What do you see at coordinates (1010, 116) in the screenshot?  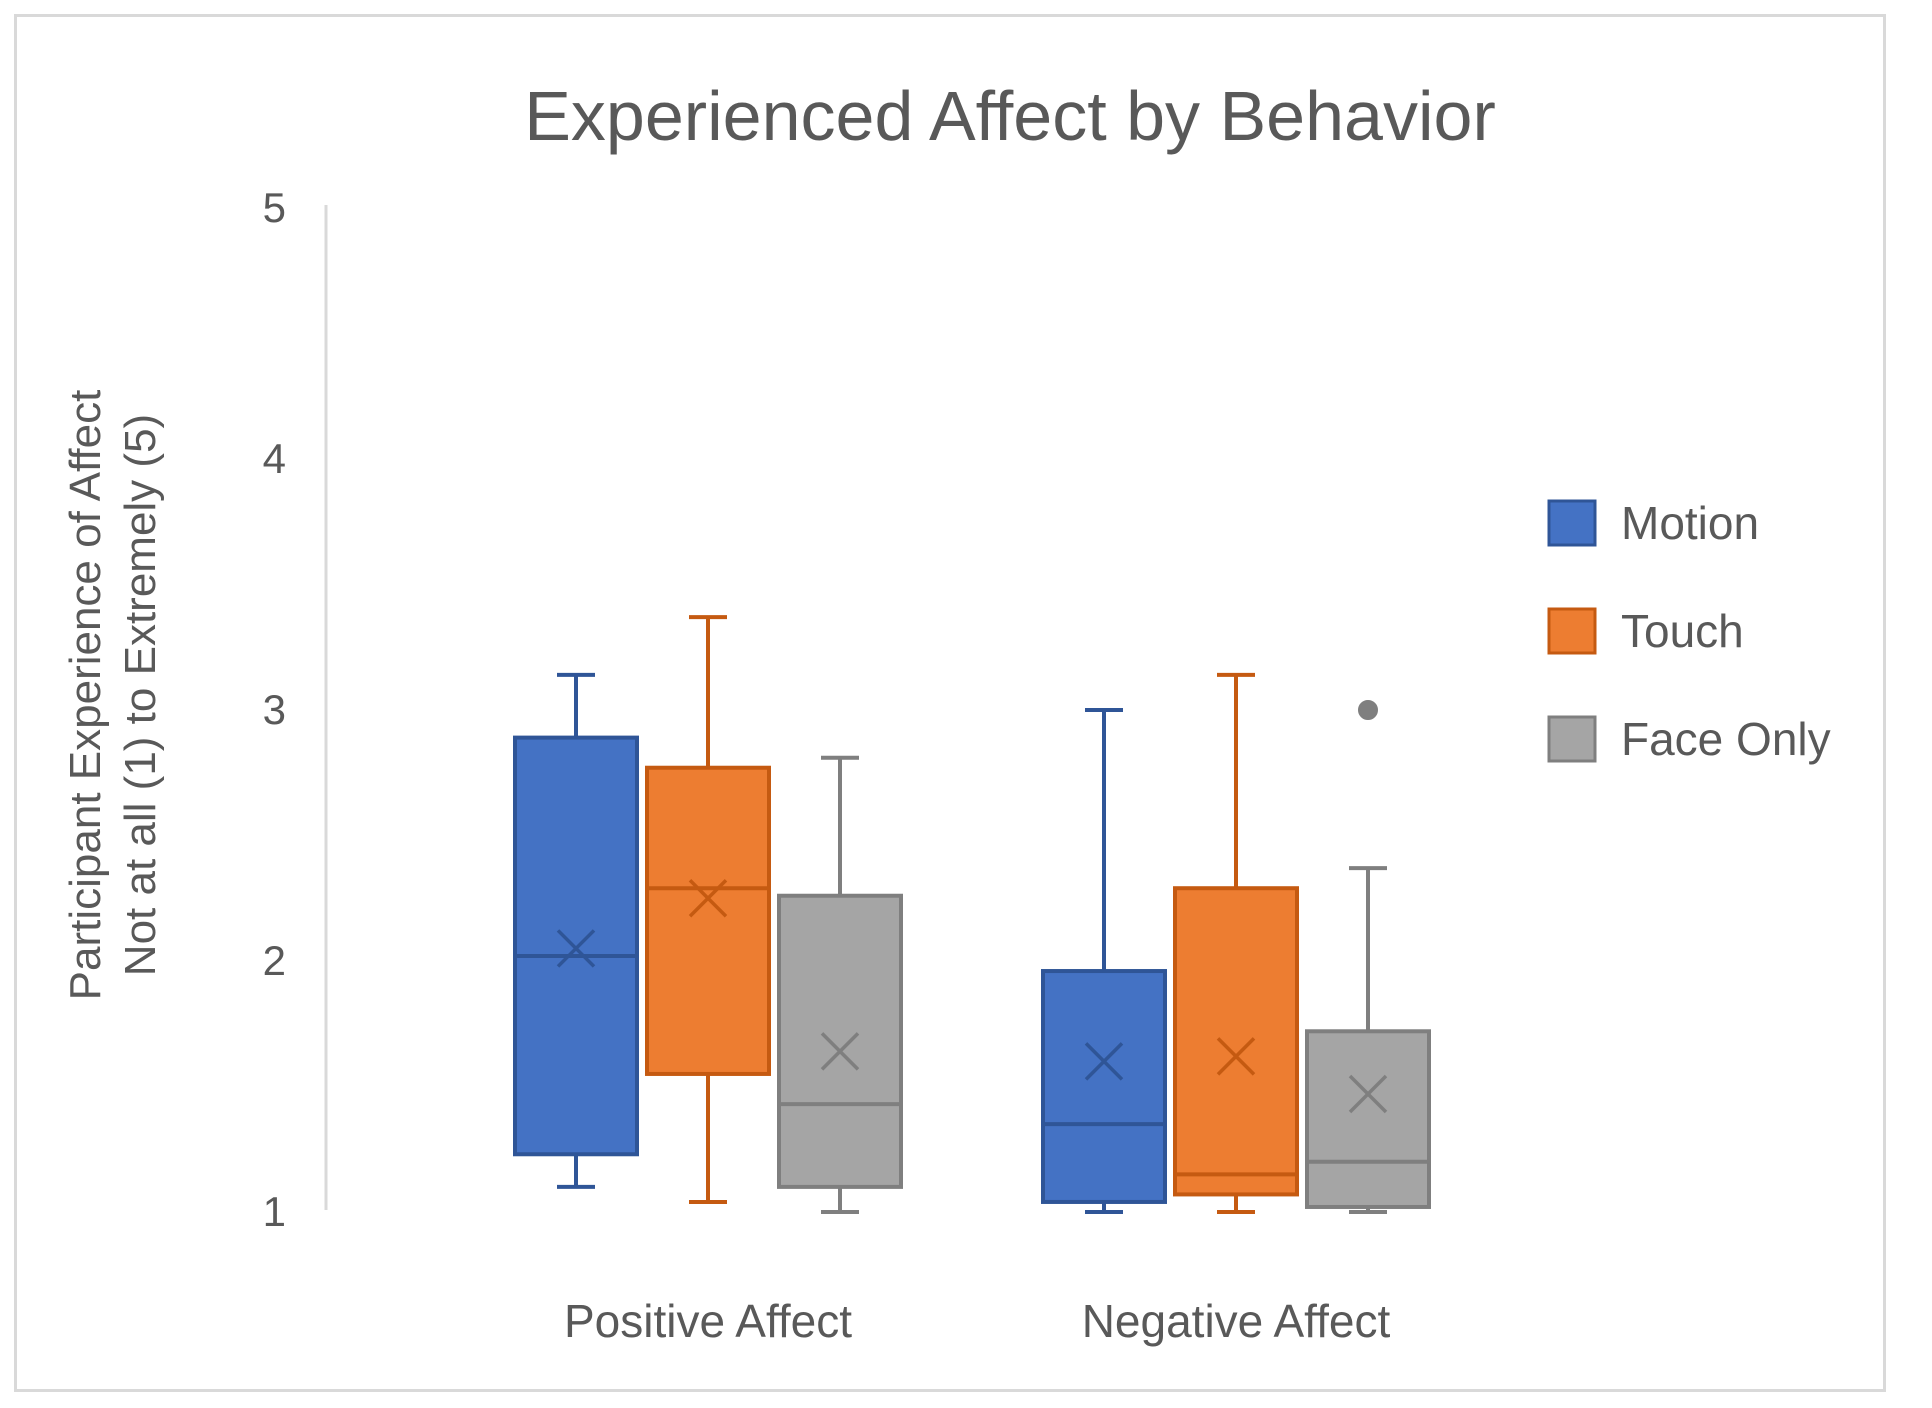 I see `chart-title: Experienced Affect by Behavior` at bounding box center [1010, 116].